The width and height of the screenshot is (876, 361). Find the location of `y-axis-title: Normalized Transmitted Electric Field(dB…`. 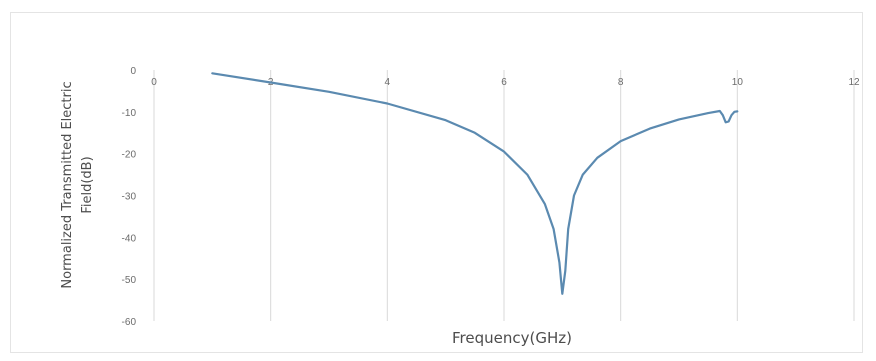

y-axis-title: Normalized Transmitted Electric Field(dB… is located at coordinates (77, 184).